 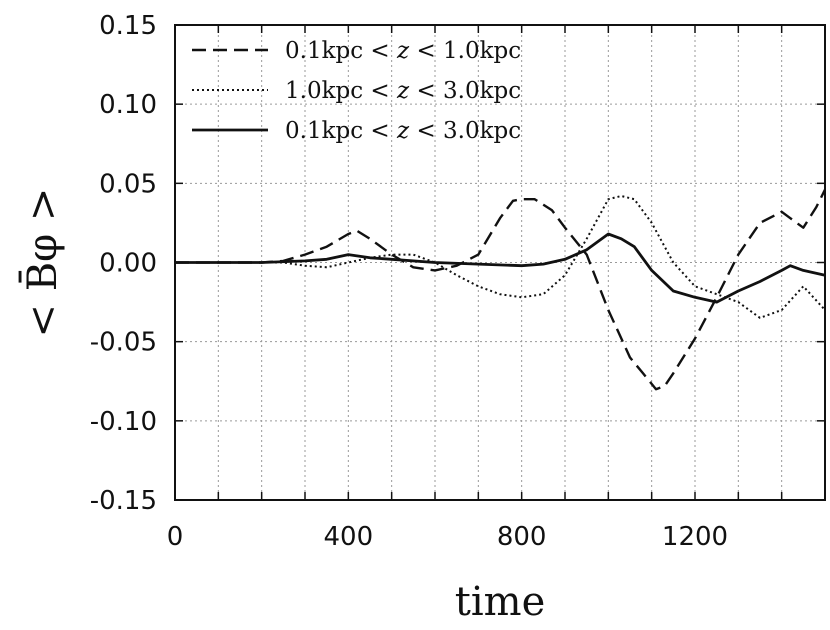 What do you see at coordinates (695, 537) in the screenshot?
I see `x-tick-label: 1200` at bounding box center [695, 537].